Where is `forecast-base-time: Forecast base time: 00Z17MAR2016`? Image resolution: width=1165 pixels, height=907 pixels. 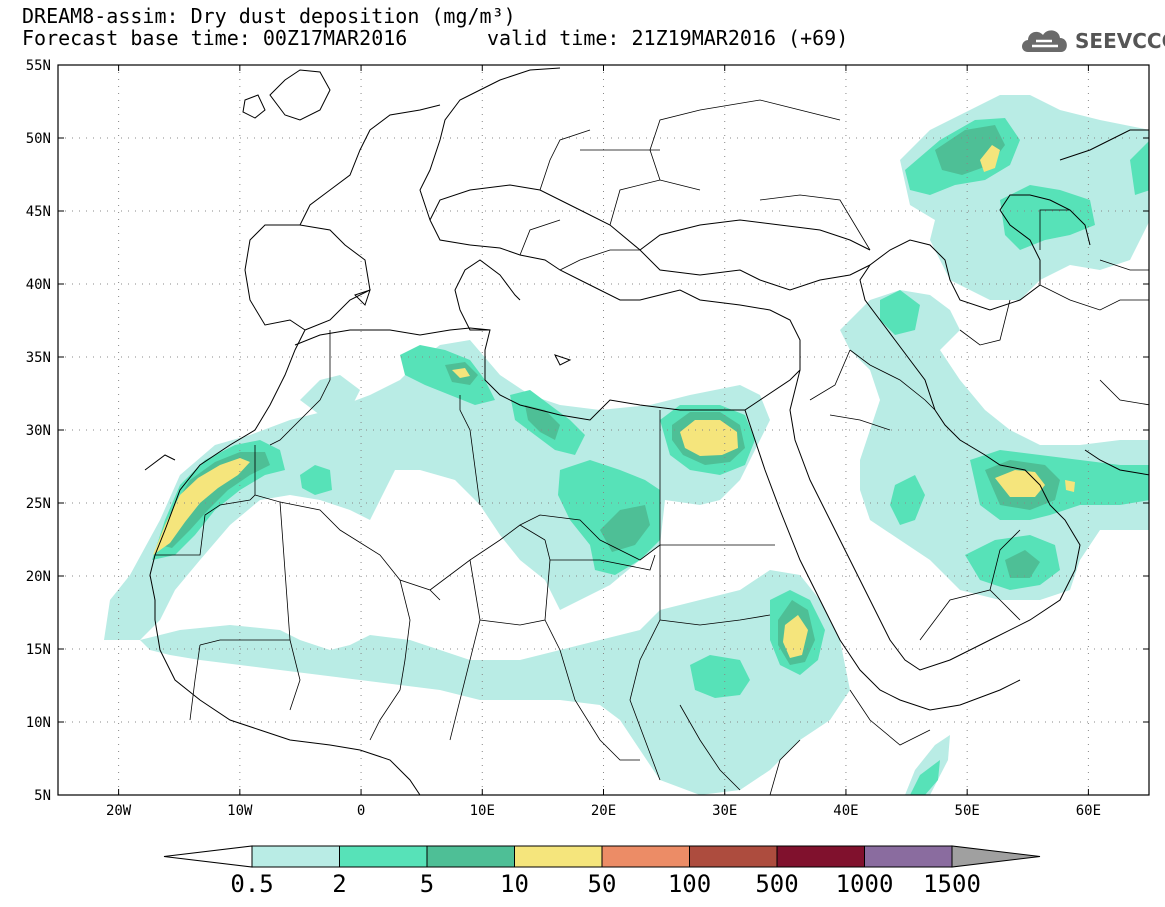
forecast-base-time: Forecast base time: 00Z17MAR2016 is located at coordinates (215, 38).